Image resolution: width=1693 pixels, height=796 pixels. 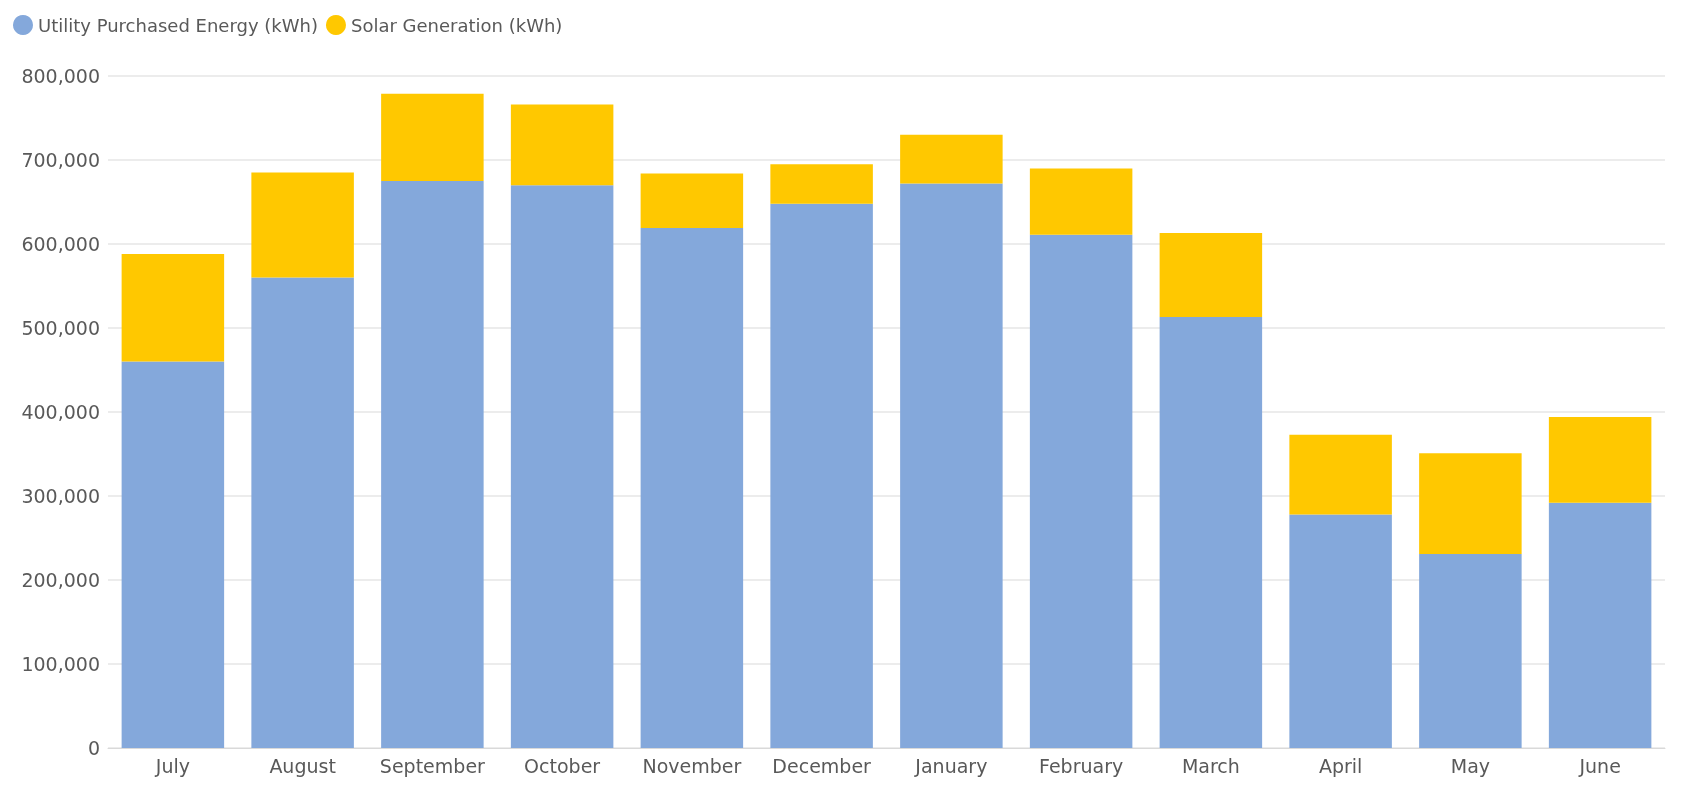 I want to click on y-tick-label: 500,000, so click(x=60, y=328).